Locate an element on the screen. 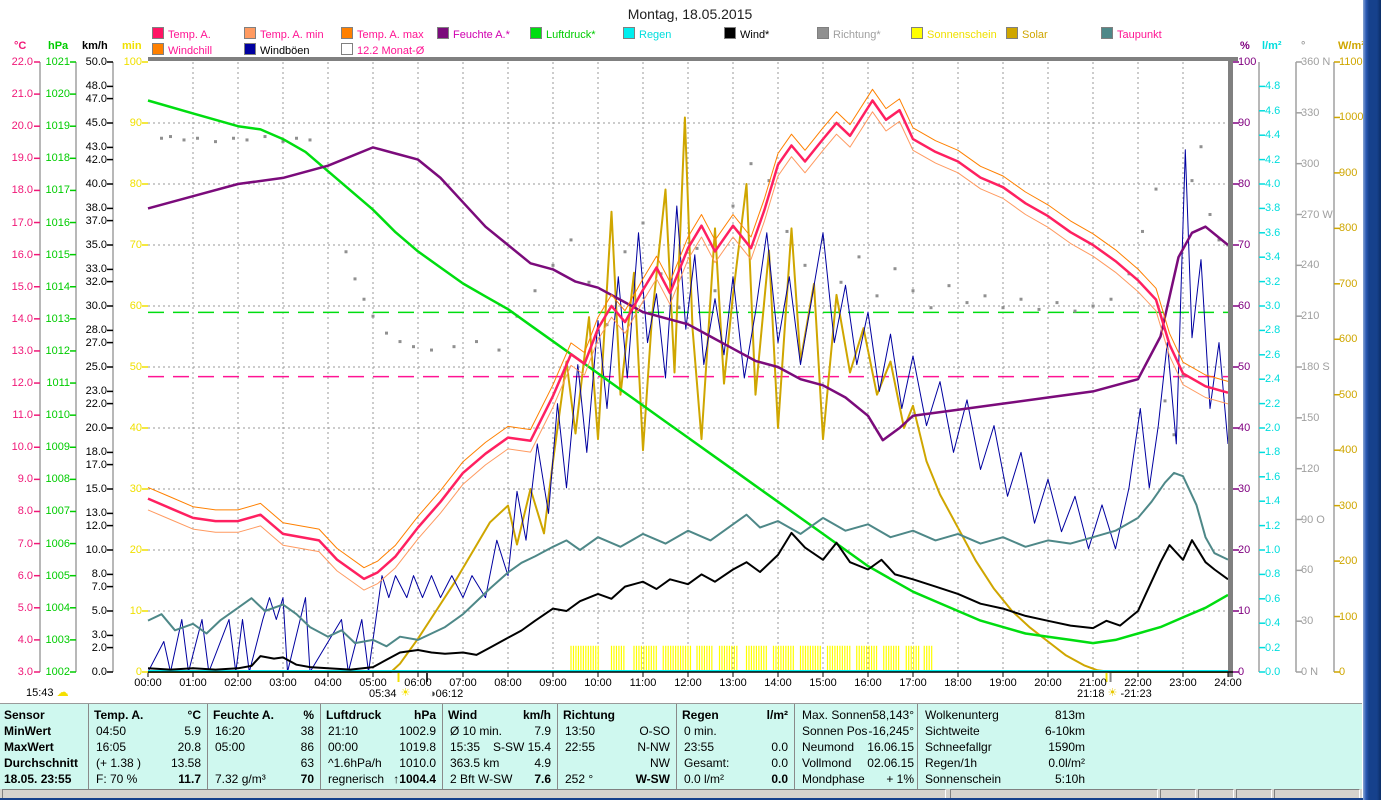  legend-label: Richtung* is located at coordinates (857, 35).